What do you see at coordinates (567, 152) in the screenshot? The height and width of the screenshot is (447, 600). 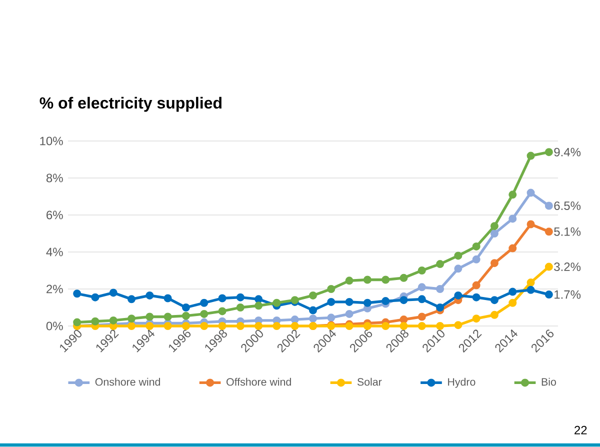 I see `data-label: 9.4%` at bounding box center [567, 152].